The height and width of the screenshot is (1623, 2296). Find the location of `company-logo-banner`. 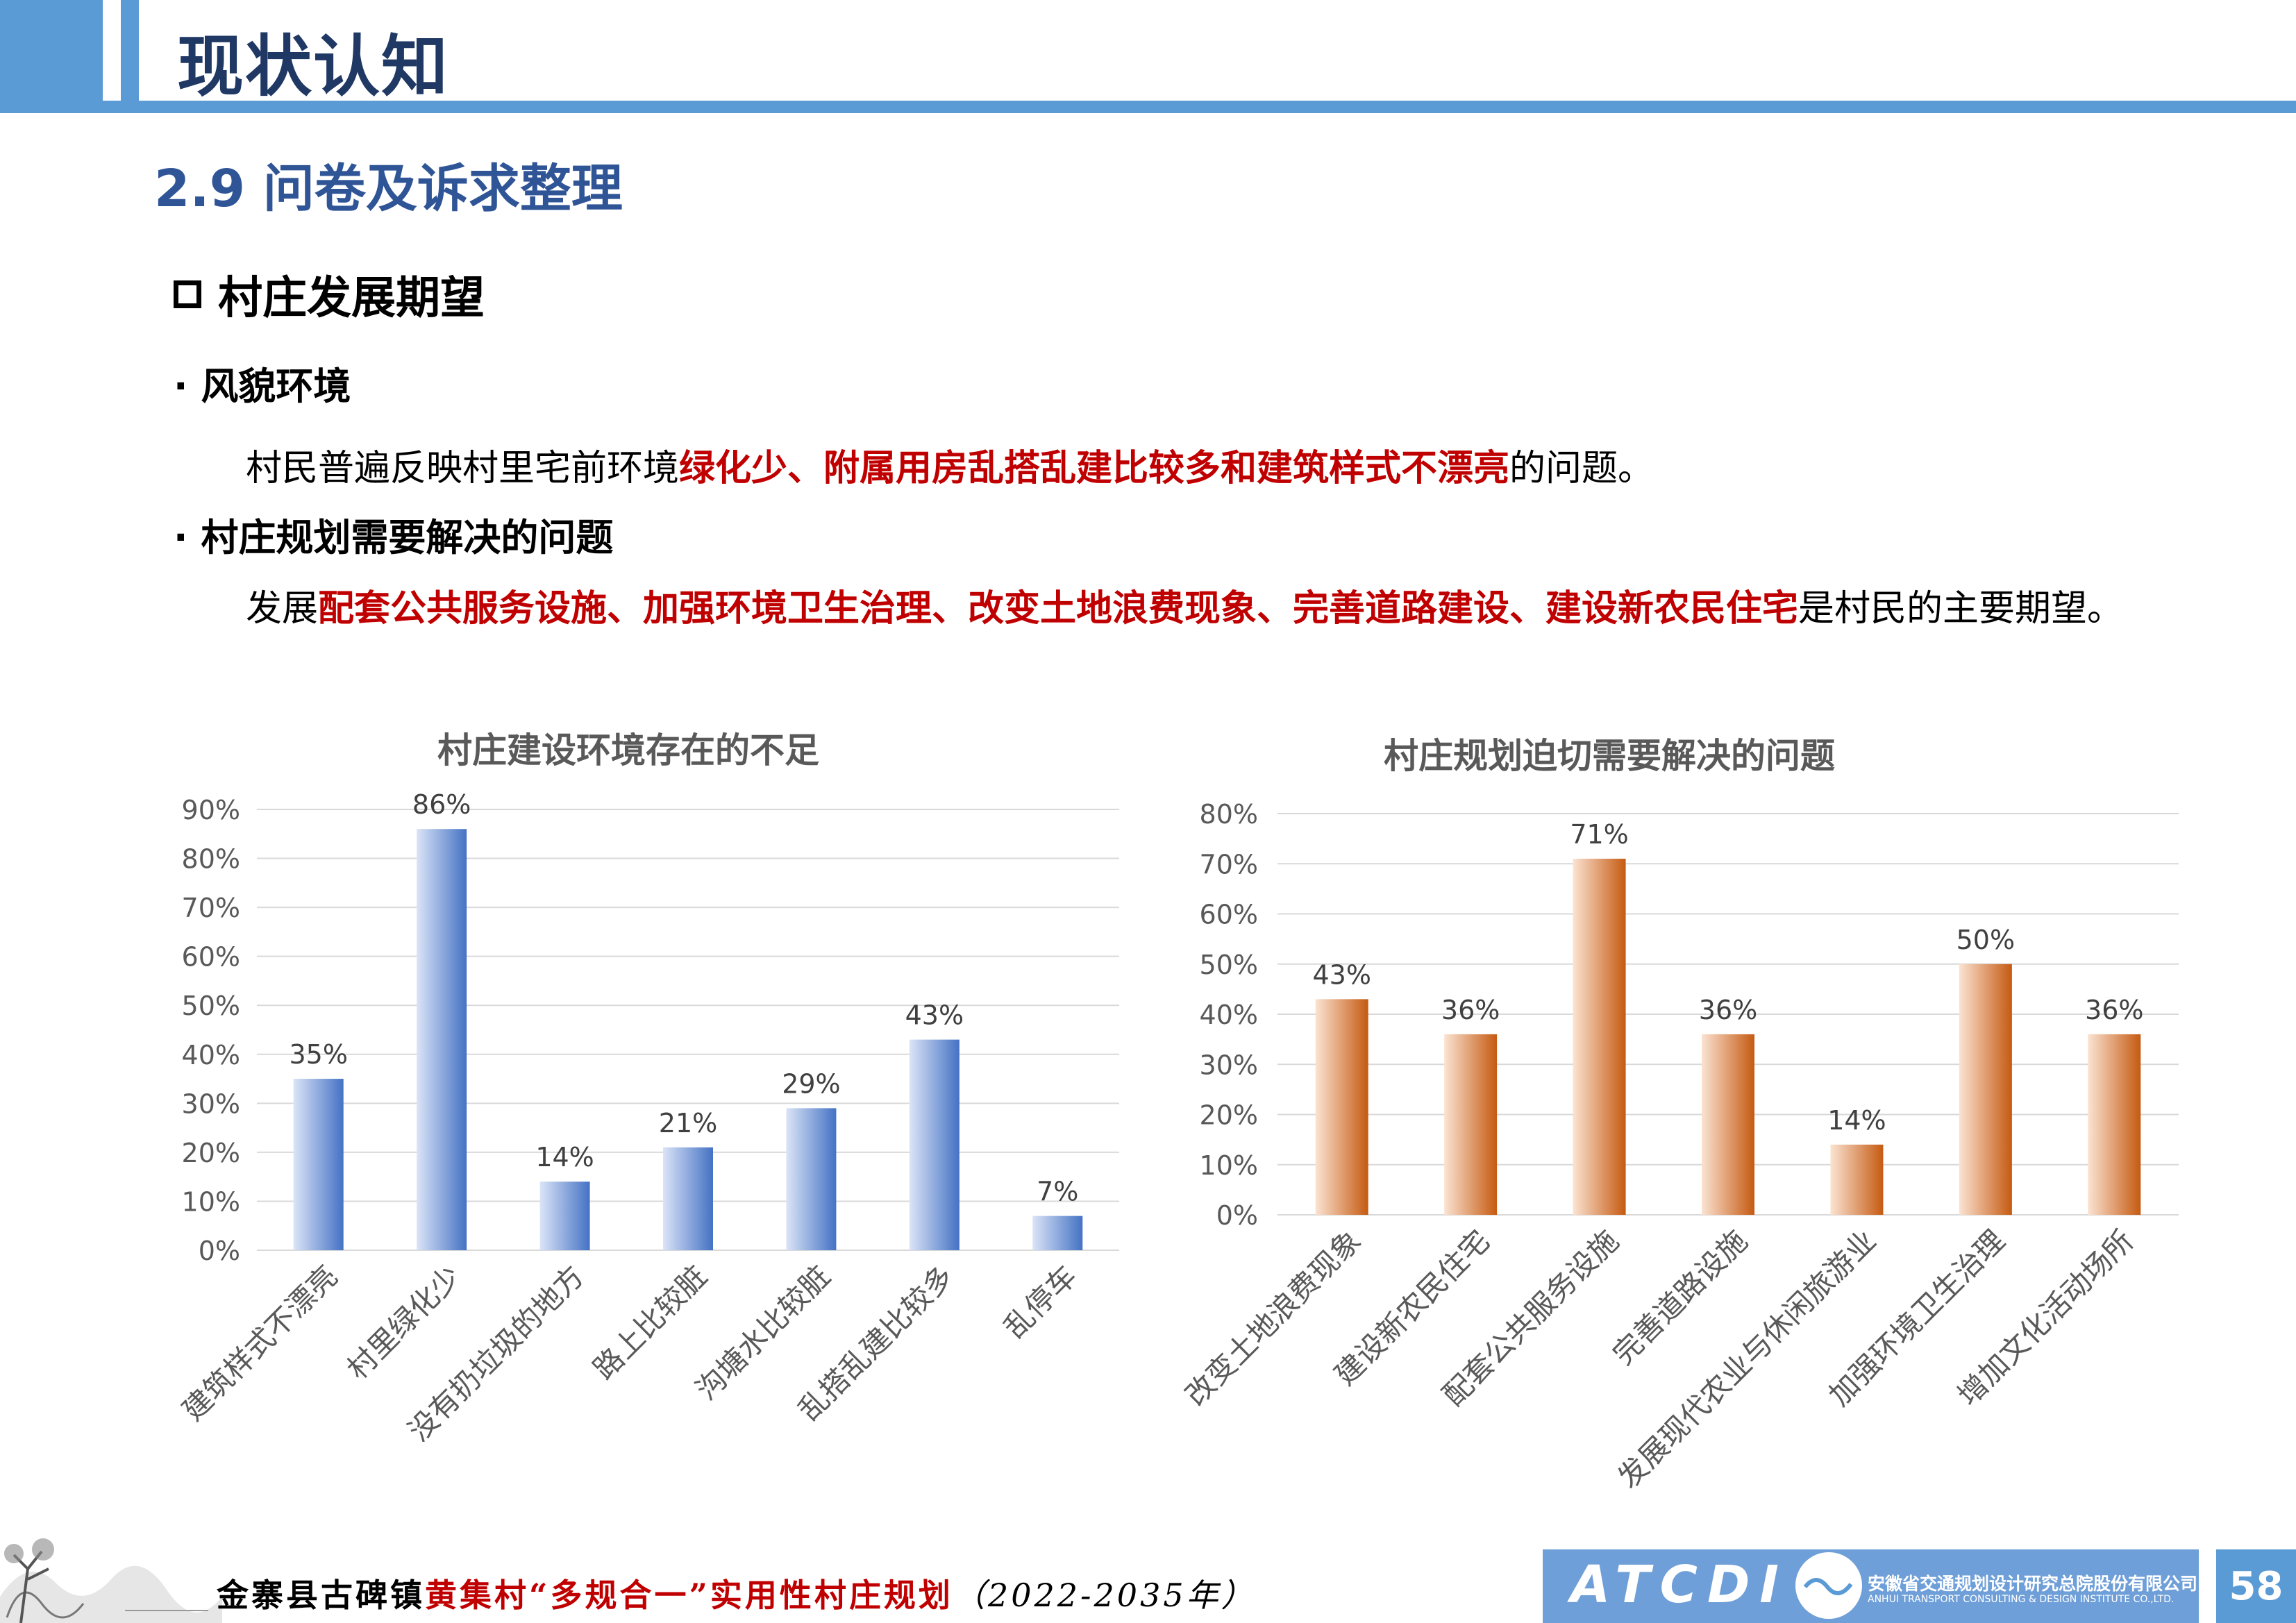

company-logo-banner is located at coordinates (1871, 1586).